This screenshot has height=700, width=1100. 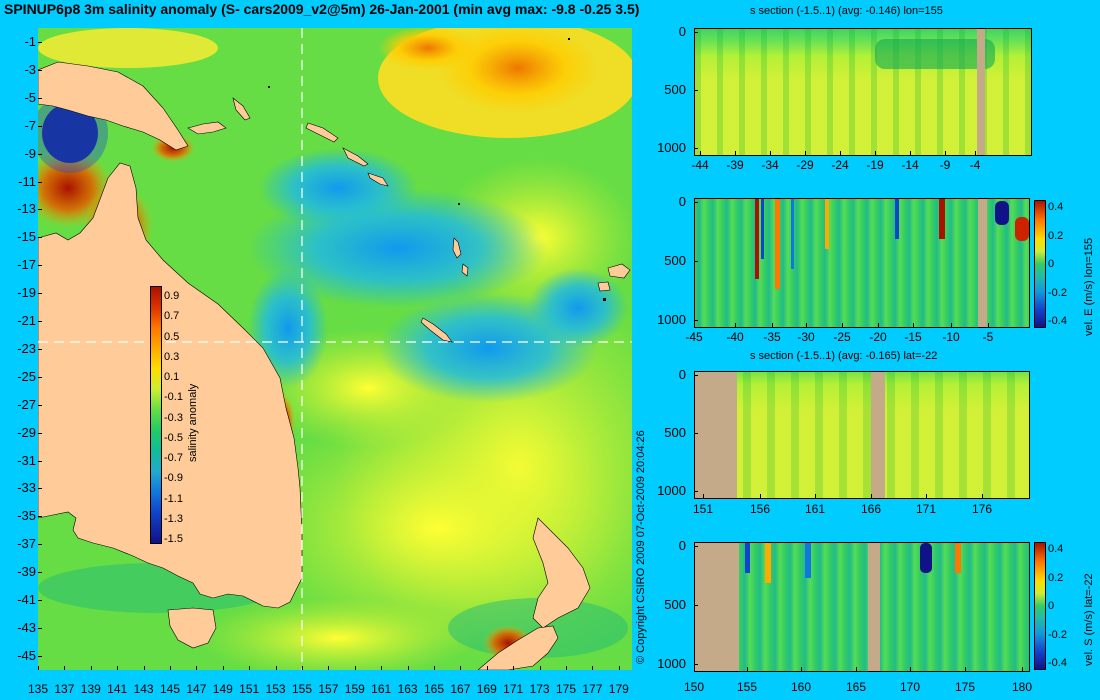 What do you see at coordinates (26, 432) in the screenshot?
I see `map-y-tick-label: -29` at bounding box center [26, 432].